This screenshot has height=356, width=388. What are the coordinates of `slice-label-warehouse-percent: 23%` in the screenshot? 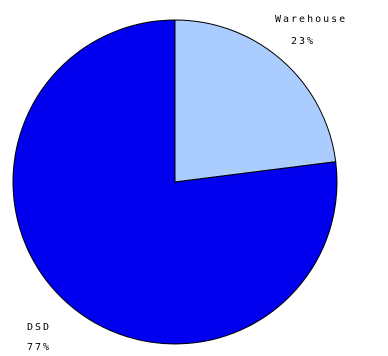 It's located at (303, 41).